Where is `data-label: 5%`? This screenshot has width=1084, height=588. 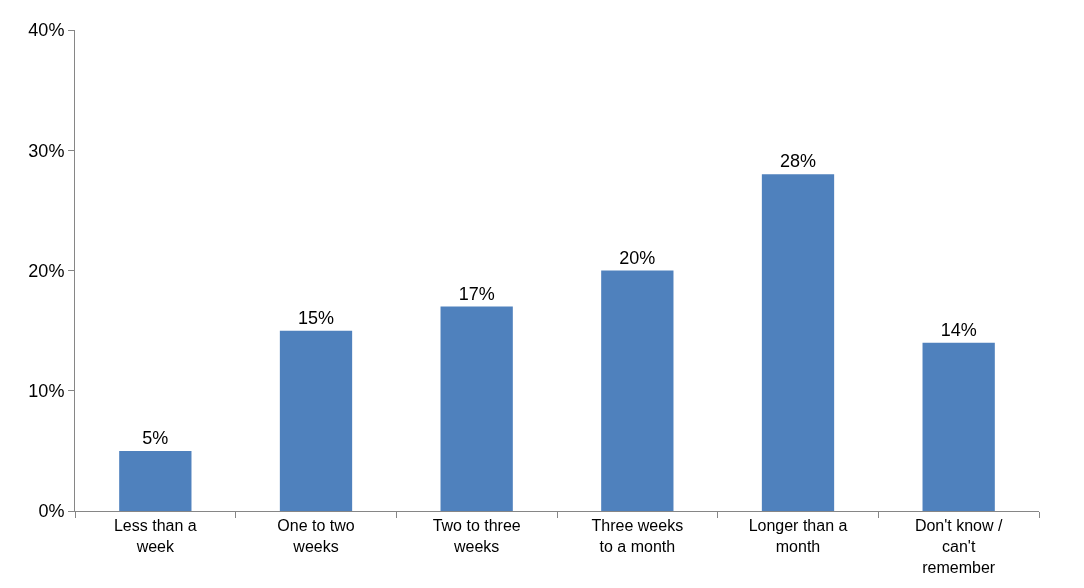 data-label: 5% is located at coordinates (155, 437).